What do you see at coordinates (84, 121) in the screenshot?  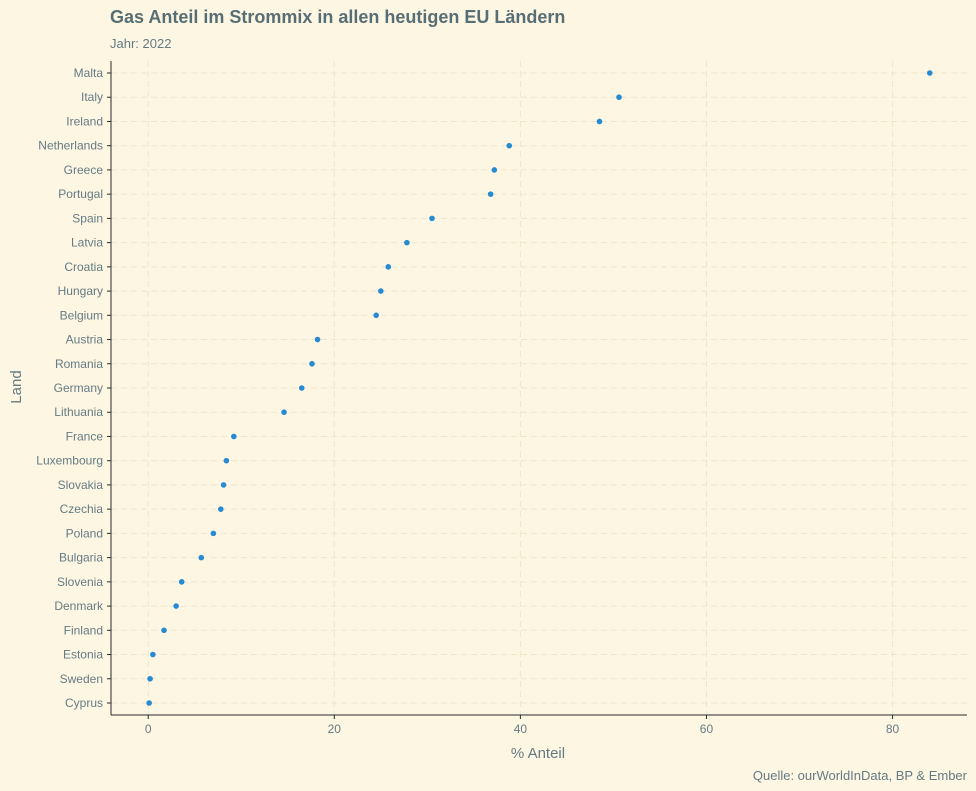 I see `y-tick-label-ireland: Ireland` at bounding box center [84, 121].